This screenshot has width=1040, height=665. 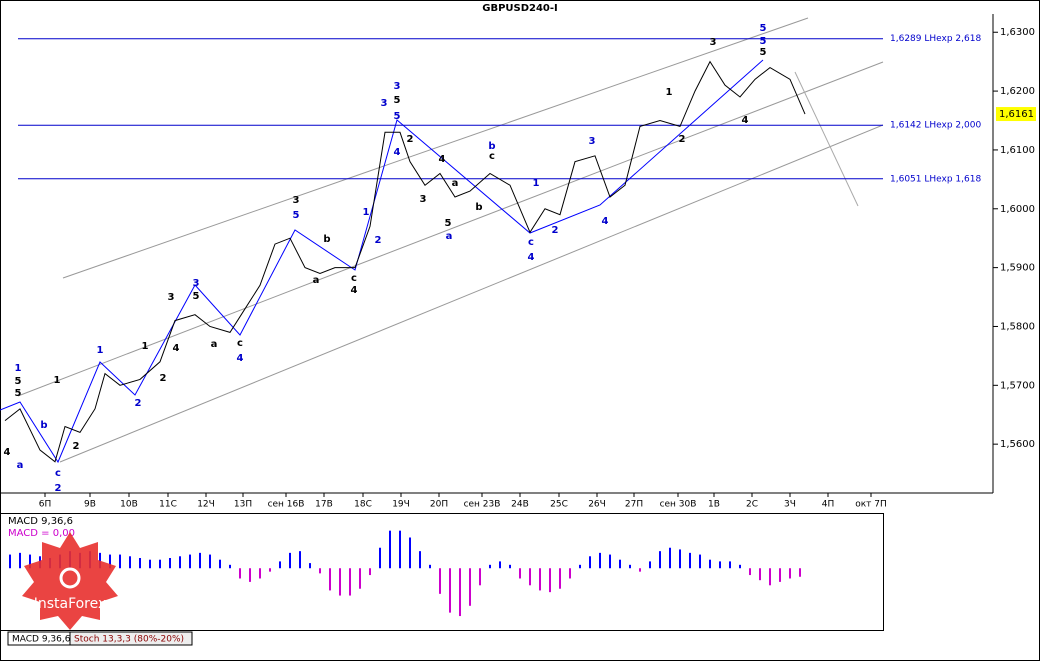 I want to click on current-price-box, so click(x=1016, y=114).